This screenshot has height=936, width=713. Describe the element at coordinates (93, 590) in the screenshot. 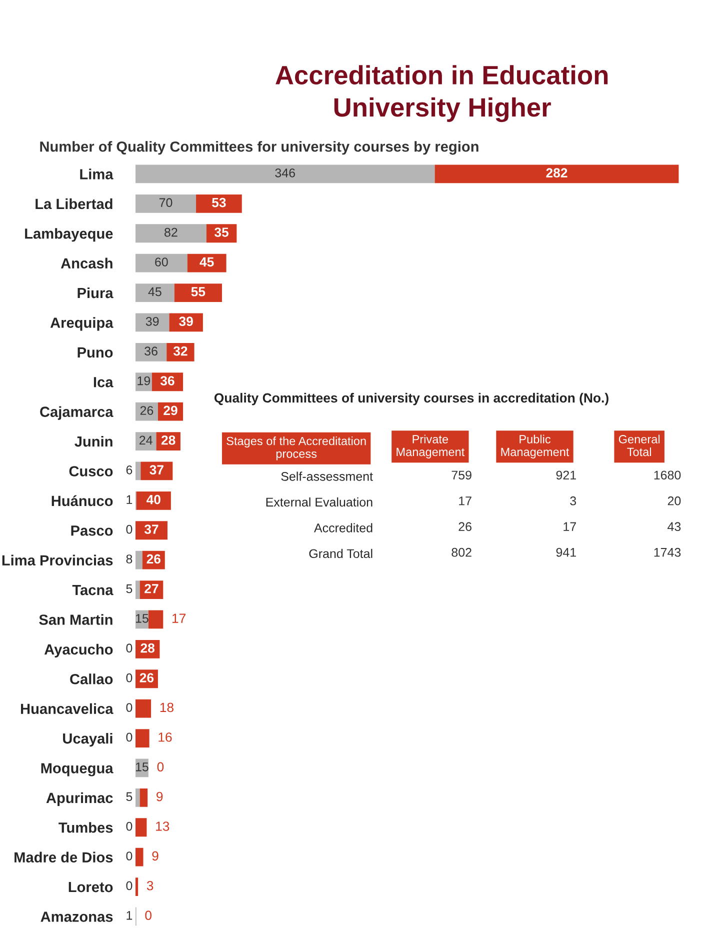

I see `y-tick-label: Tacna` at that location.